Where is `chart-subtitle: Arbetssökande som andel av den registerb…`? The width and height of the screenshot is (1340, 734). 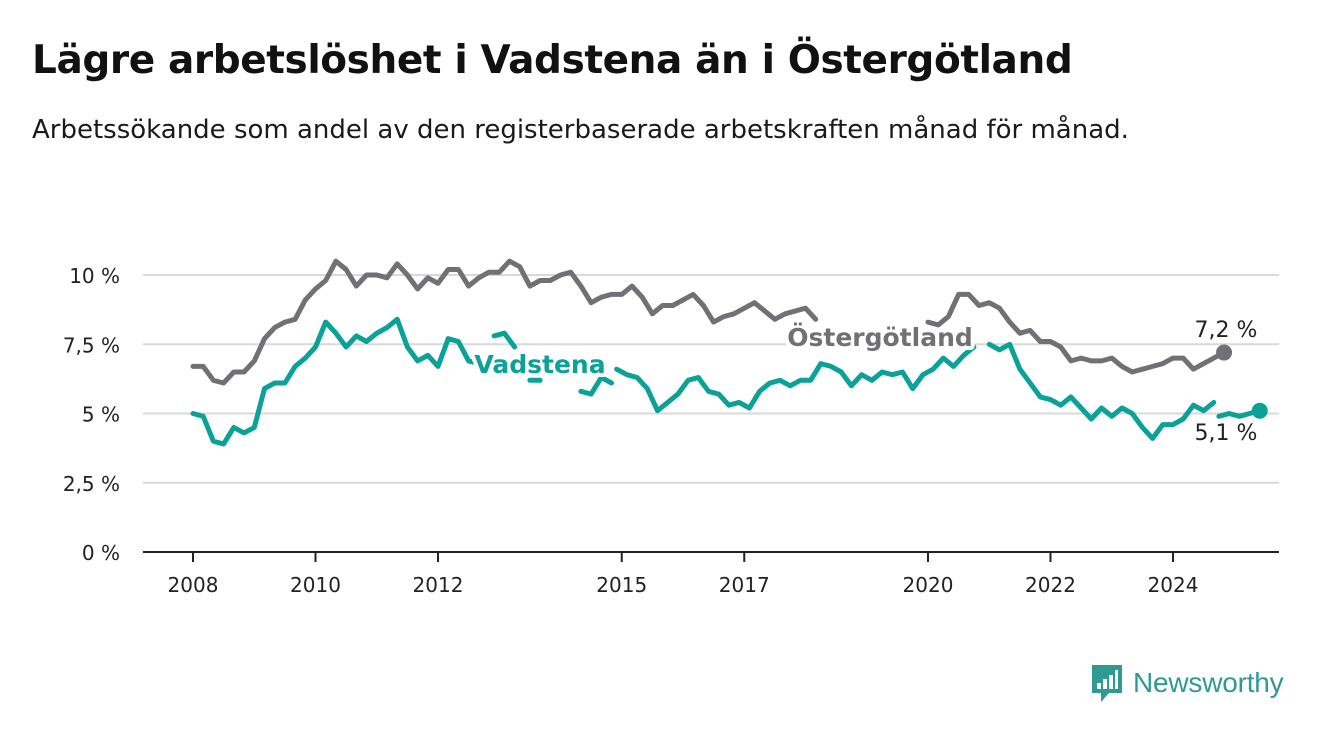 chart-subtitle: Arbetssökande som andel av den registerb… is located at coordinates (580, 130).